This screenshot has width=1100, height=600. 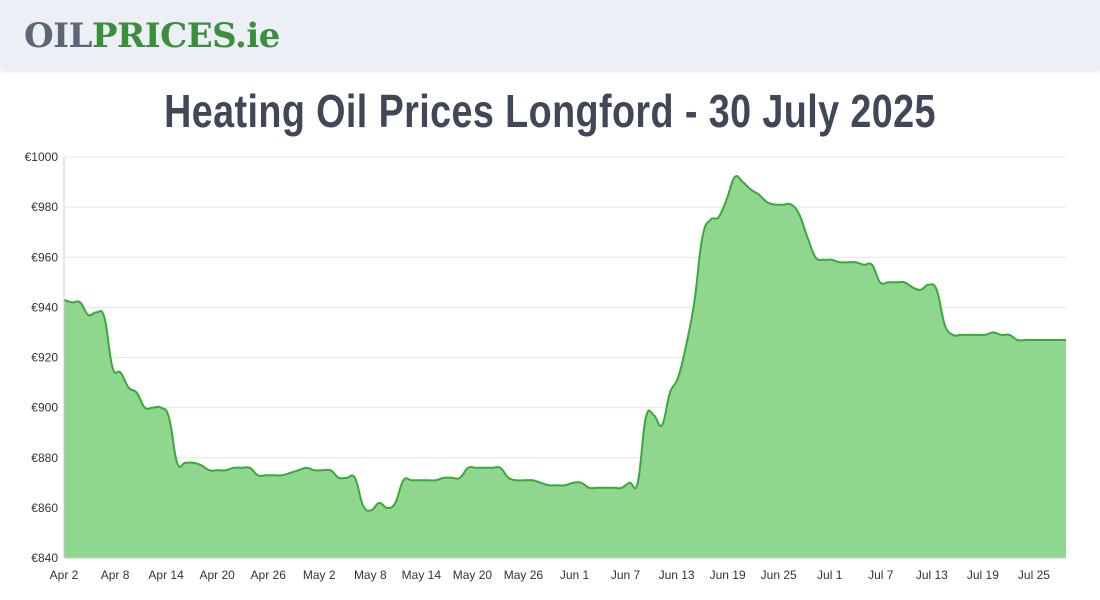 What do you see at coordinates (677, 575) in the screenshot?
I see `x-tick-label: Jun 13` at bounding box center [677, 575].